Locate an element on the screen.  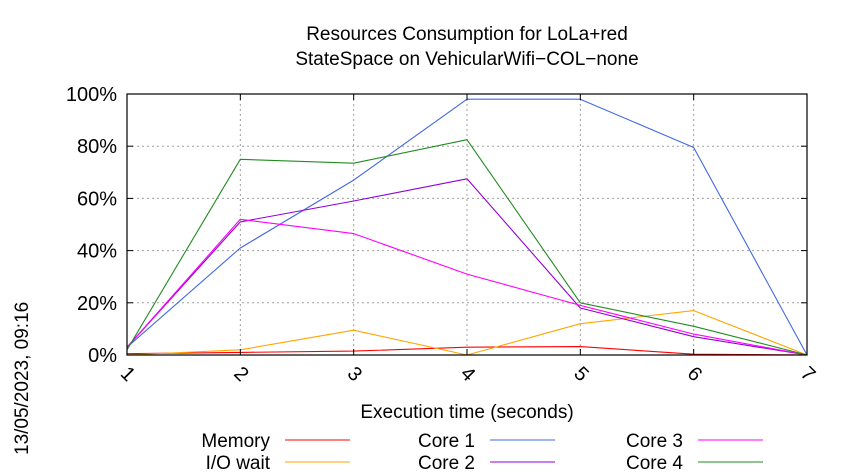
x-tick-label: 1 is located at coordinates (127, 374).